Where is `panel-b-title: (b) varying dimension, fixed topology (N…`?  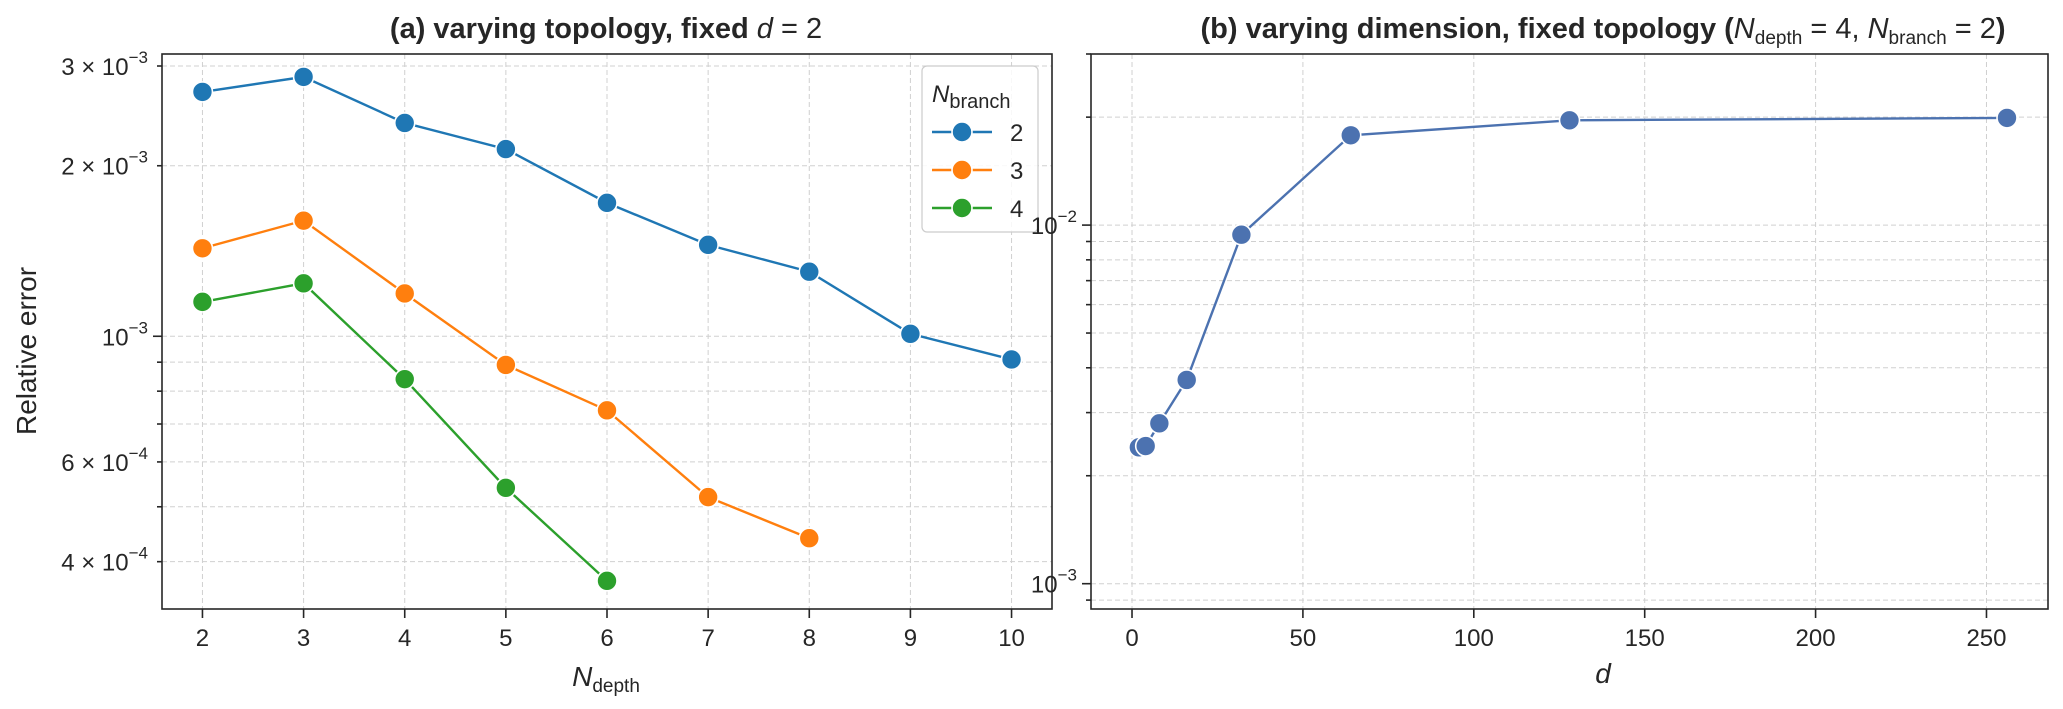
panel-b-title: (b) varying dimension, fixed topology (N… is located at coordinates (1602, 31).